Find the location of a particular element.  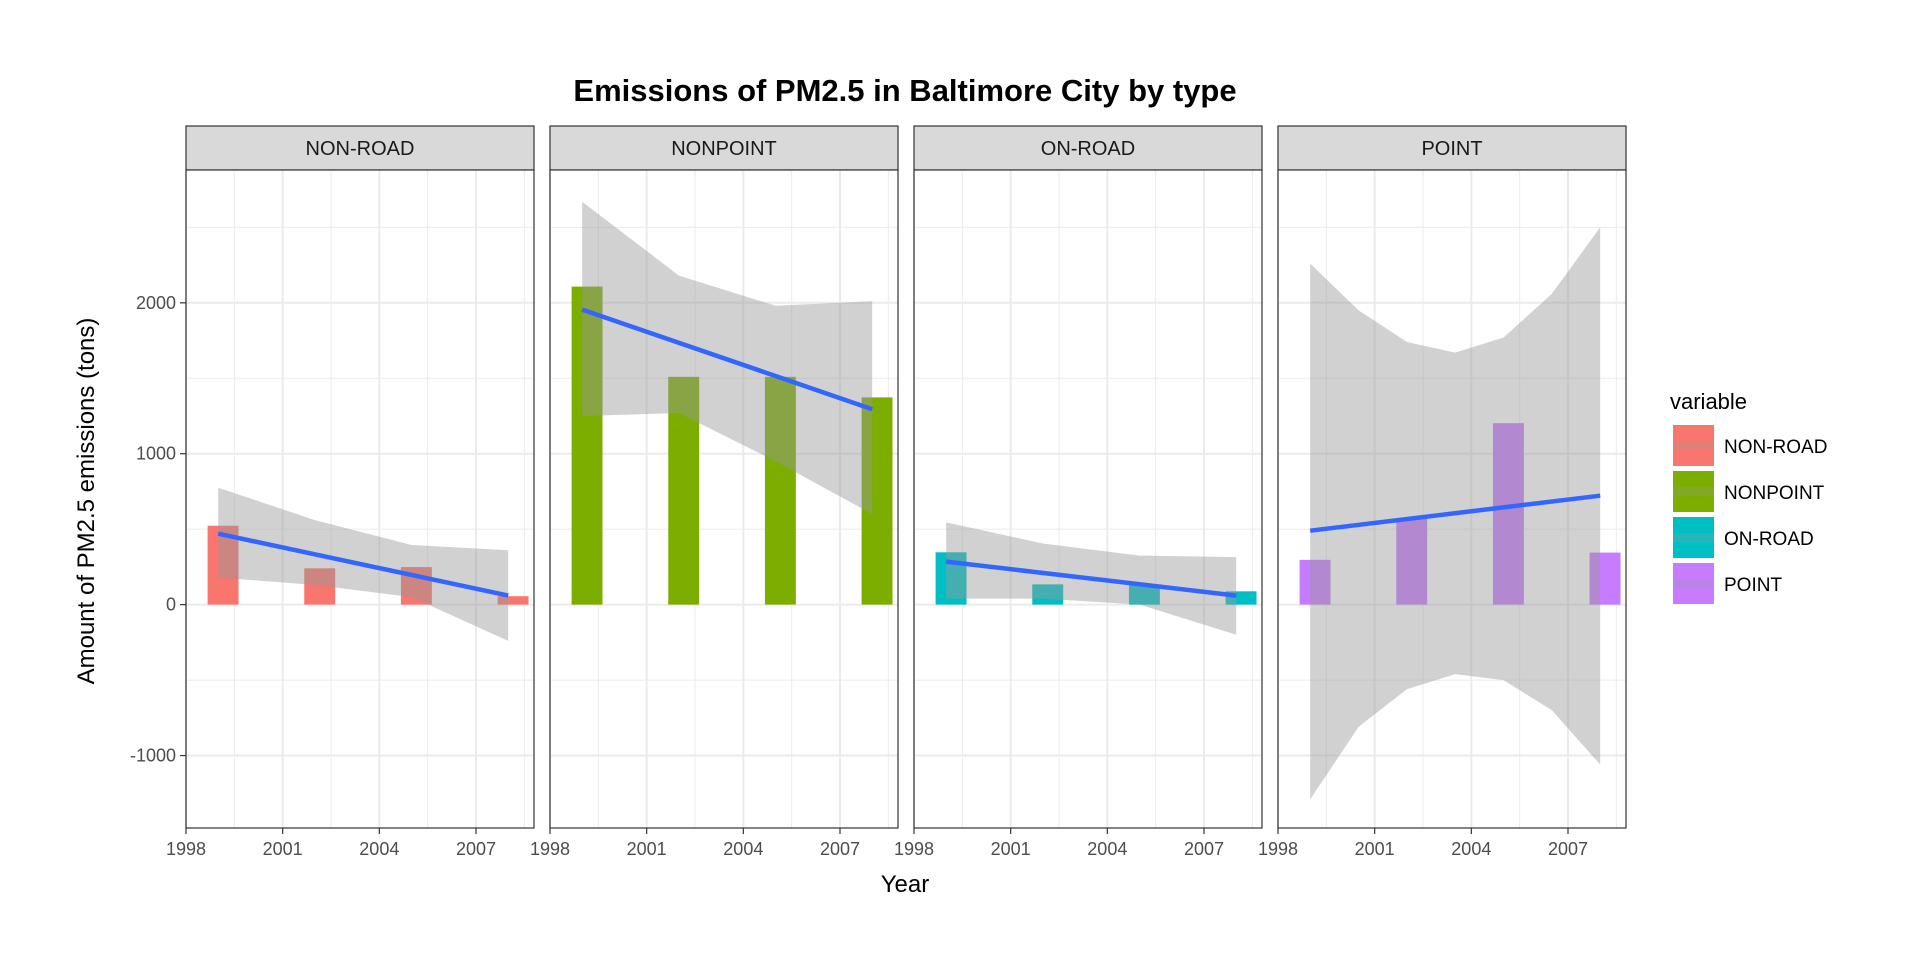

bar-nonpoint-2002 is located at coordinates (684, 490).